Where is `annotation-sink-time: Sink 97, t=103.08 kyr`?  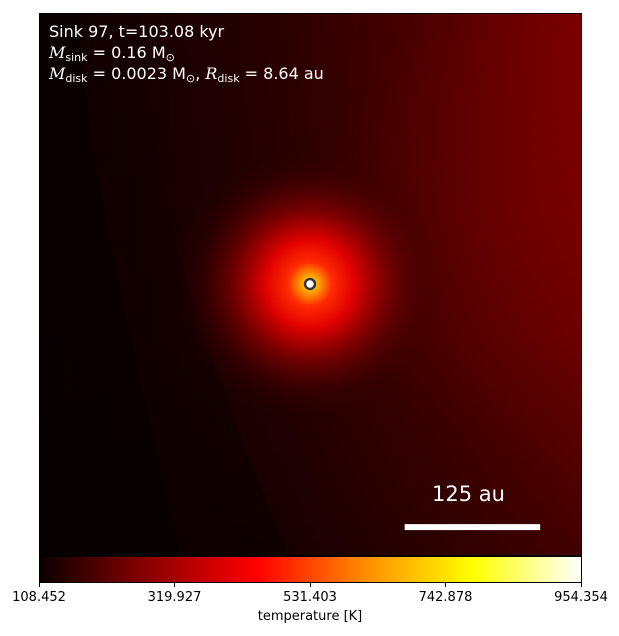 annotation-sink-time: Sink 97, t=103.08 kyr is located at coordinates (136, 32).